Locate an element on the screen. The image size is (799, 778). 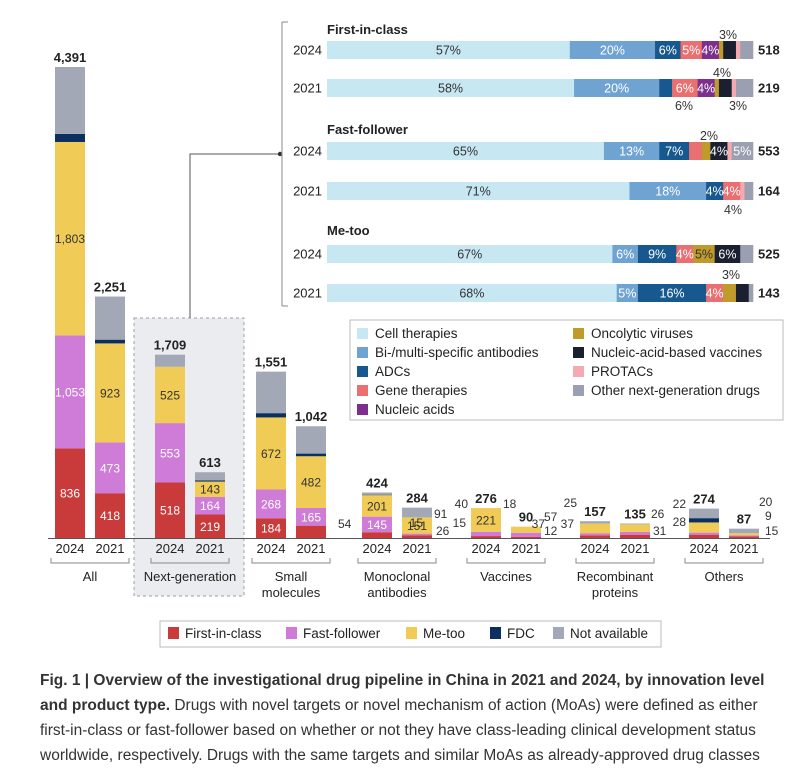
breakdown-row-2024: 2024 65% 13% 7% 4% 5% 553 is located at coordinates (536, 151).